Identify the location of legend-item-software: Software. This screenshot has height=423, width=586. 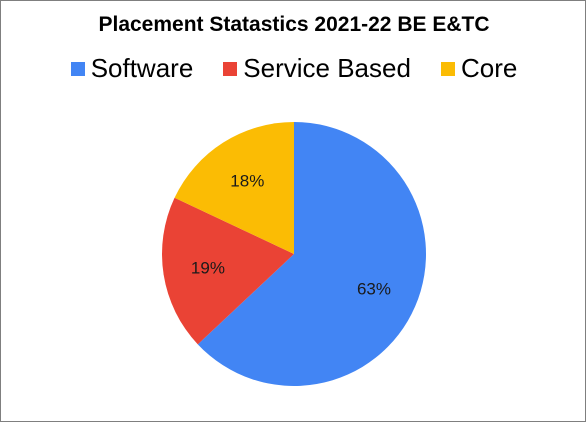
(132, 68).